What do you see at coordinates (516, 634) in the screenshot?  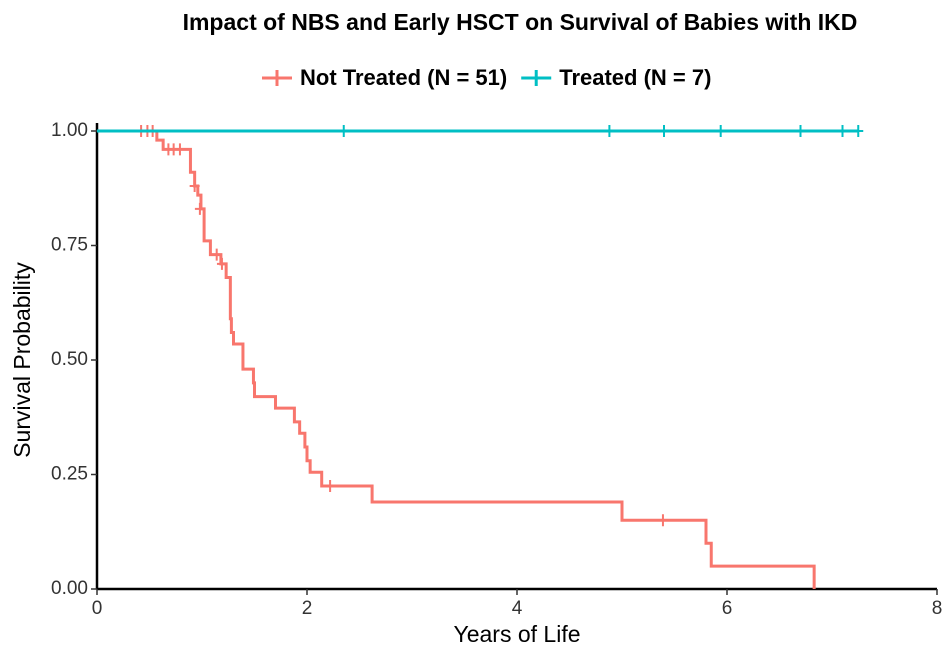 I see `x-axis-label: Years of Life` at bounding box center [516, 634].